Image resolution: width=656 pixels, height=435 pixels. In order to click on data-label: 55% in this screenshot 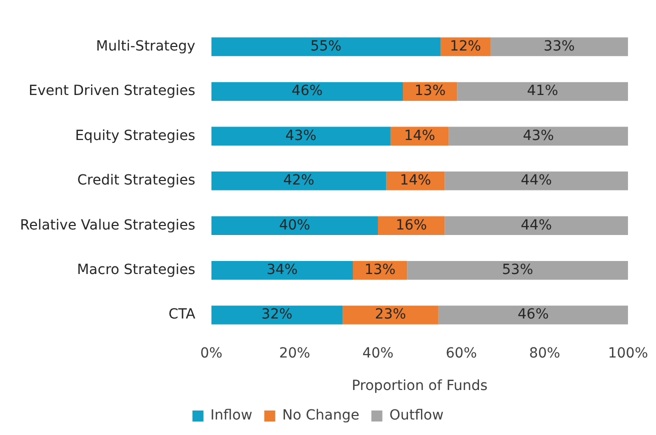, I will do `click(326, 46)`.